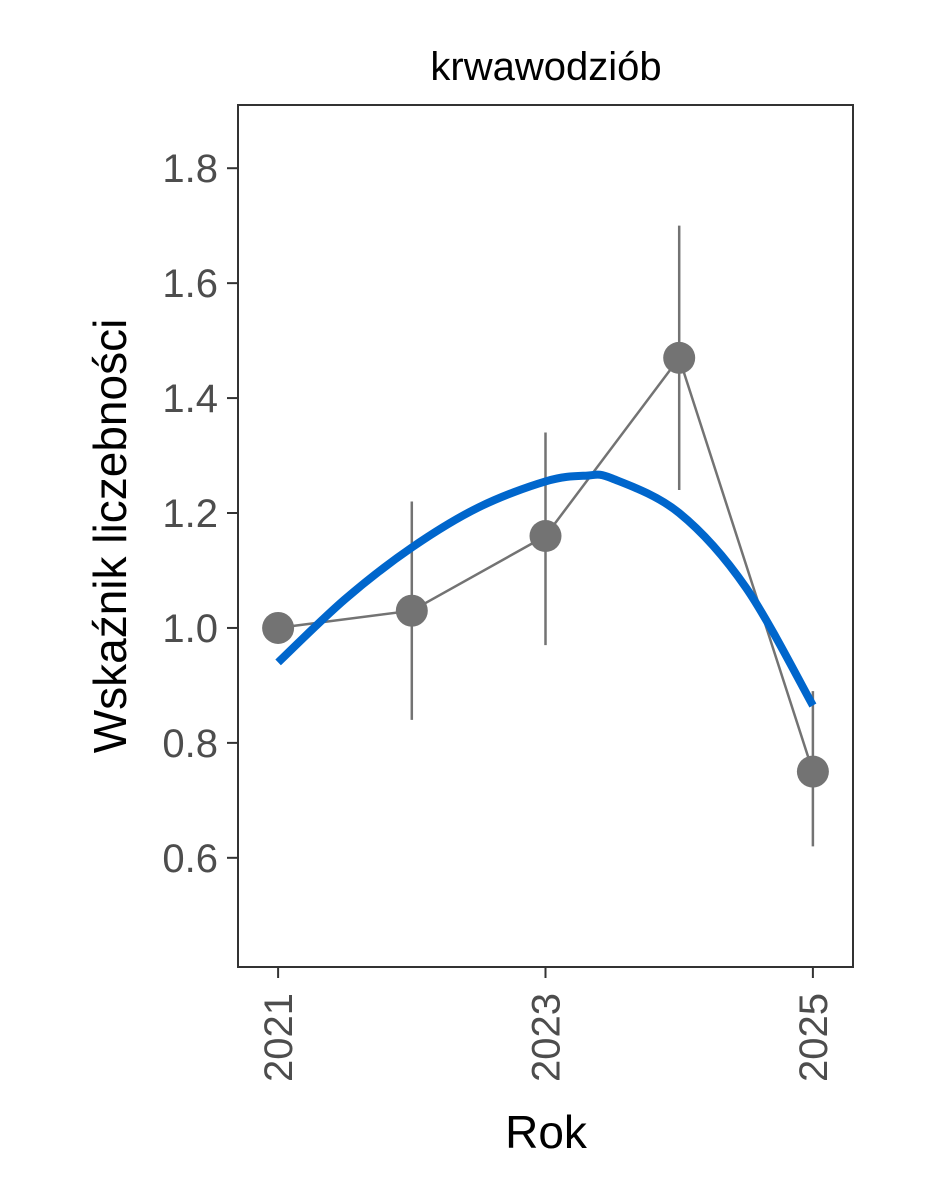  What do you see at coordinates (190, 514) in the screenshot?
I see `y-tick-label: 1.2` at bounding box center [190, 514].